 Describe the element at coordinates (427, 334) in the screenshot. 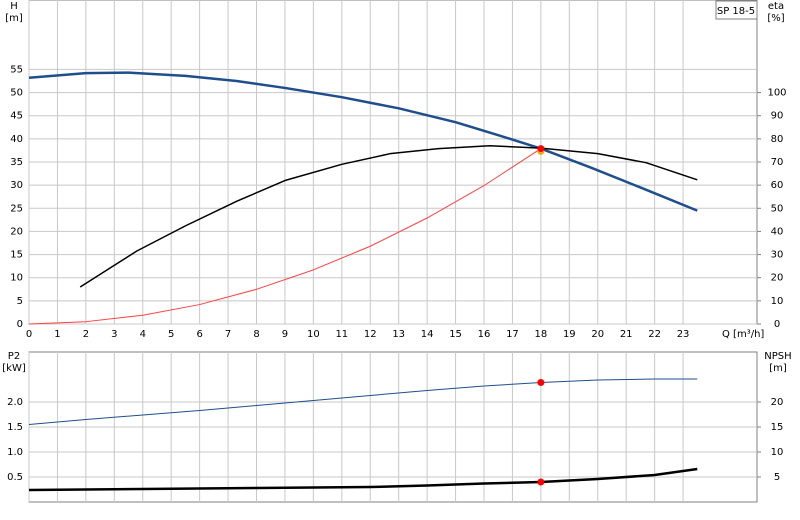

I see `x-tick-label: 14` at that location.